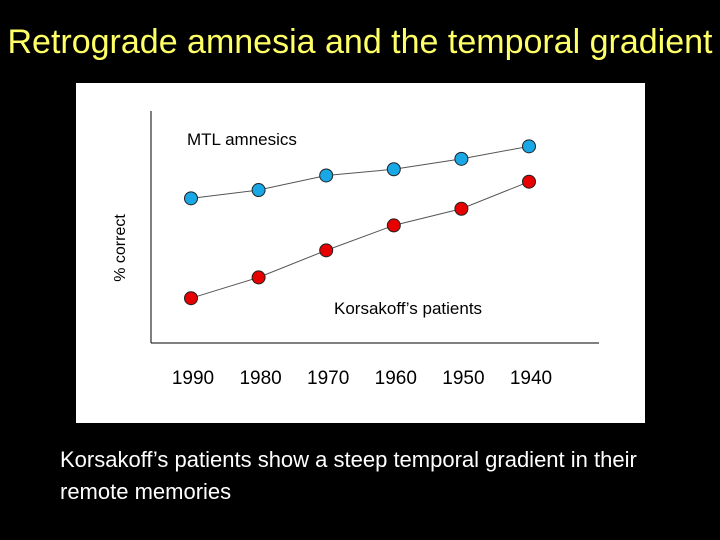 The image size is (720, 540). Describe the element at coordinates (531, 378) in the screenshot. I see `x-tick-label: 1940` at that location.